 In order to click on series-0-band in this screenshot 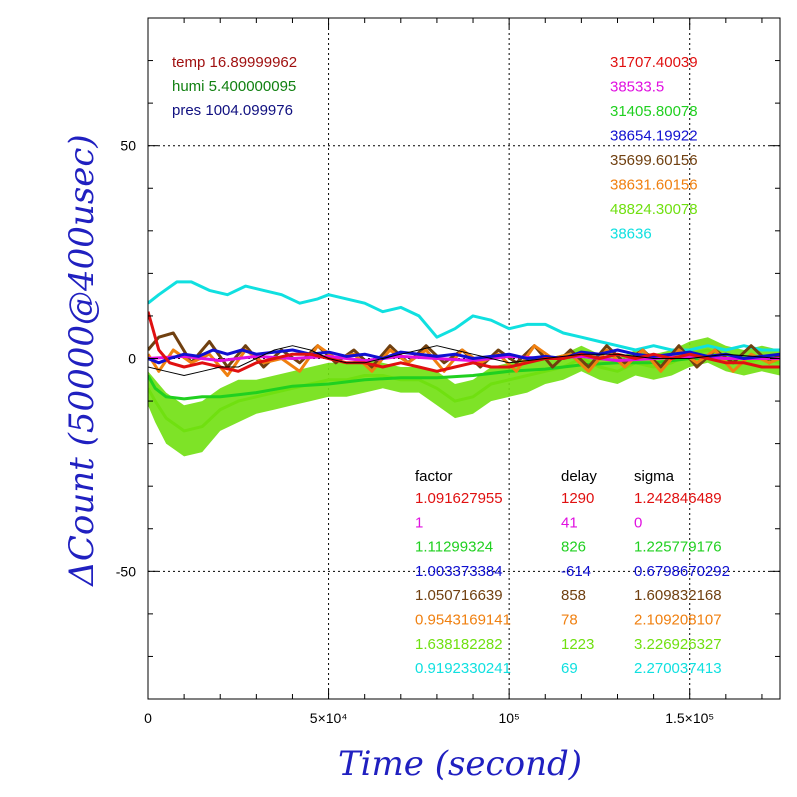, I will do `click(464, 397)`.